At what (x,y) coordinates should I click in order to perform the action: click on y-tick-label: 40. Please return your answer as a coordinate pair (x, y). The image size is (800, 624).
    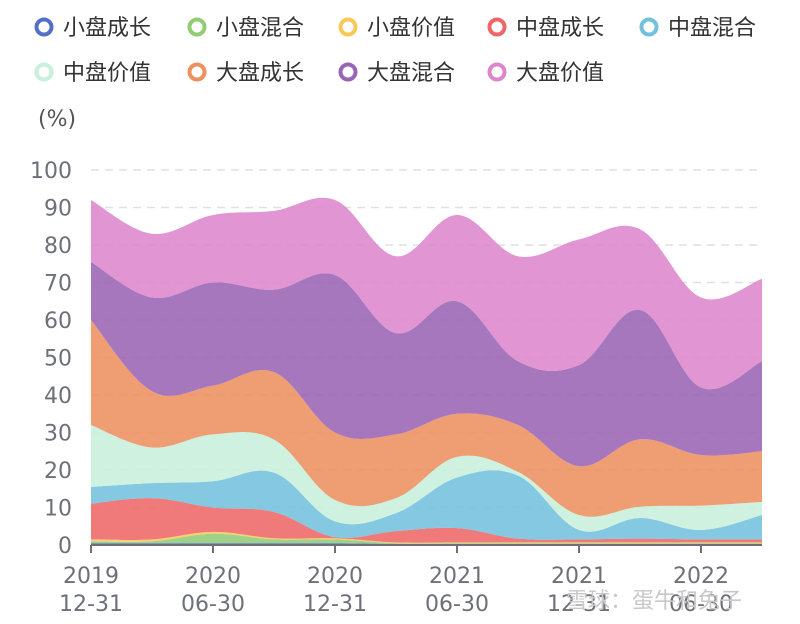
    Looking at the image, I should click on (58, 396).